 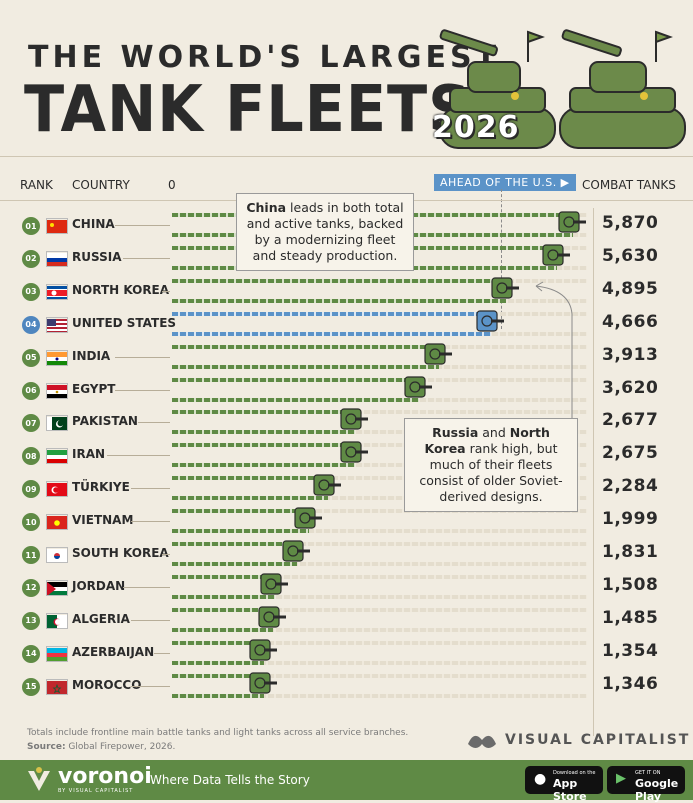 What do you see at coordinates (630, 683) in the screenshot?
I see `value-label: 1,346` at bounding box center [630, 683].